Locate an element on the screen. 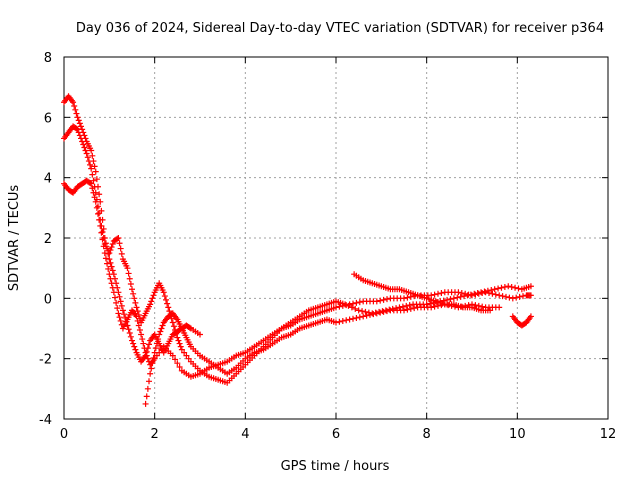 Image resolution: width=640 pixels, height=480 pixels. x-tick-label: 2 is located at coordinates (155, 434).